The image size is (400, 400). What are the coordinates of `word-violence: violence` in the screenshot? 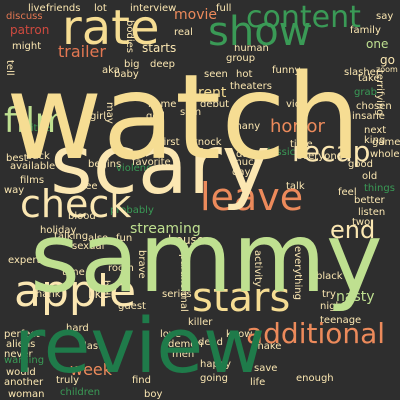 It's located at (137, 168).